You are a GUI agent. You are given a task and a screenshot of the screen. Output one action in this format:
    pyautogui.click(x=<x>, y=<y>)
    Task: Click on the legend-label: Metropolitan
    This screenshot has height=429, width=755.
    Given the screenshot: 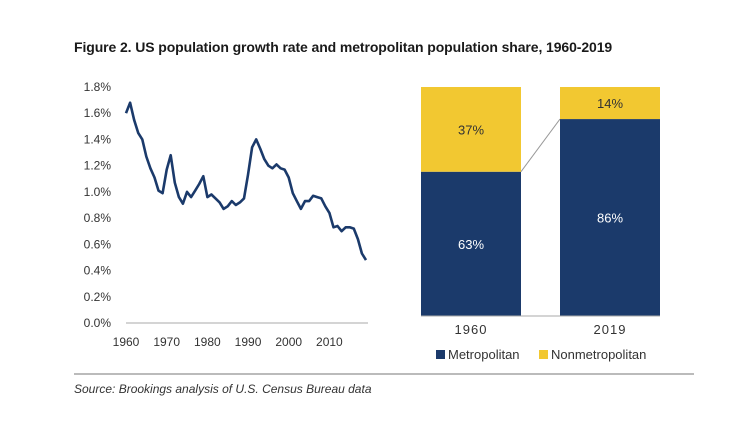 What is the action you would take?
    pyautogui.click(x=484, y=354)
    